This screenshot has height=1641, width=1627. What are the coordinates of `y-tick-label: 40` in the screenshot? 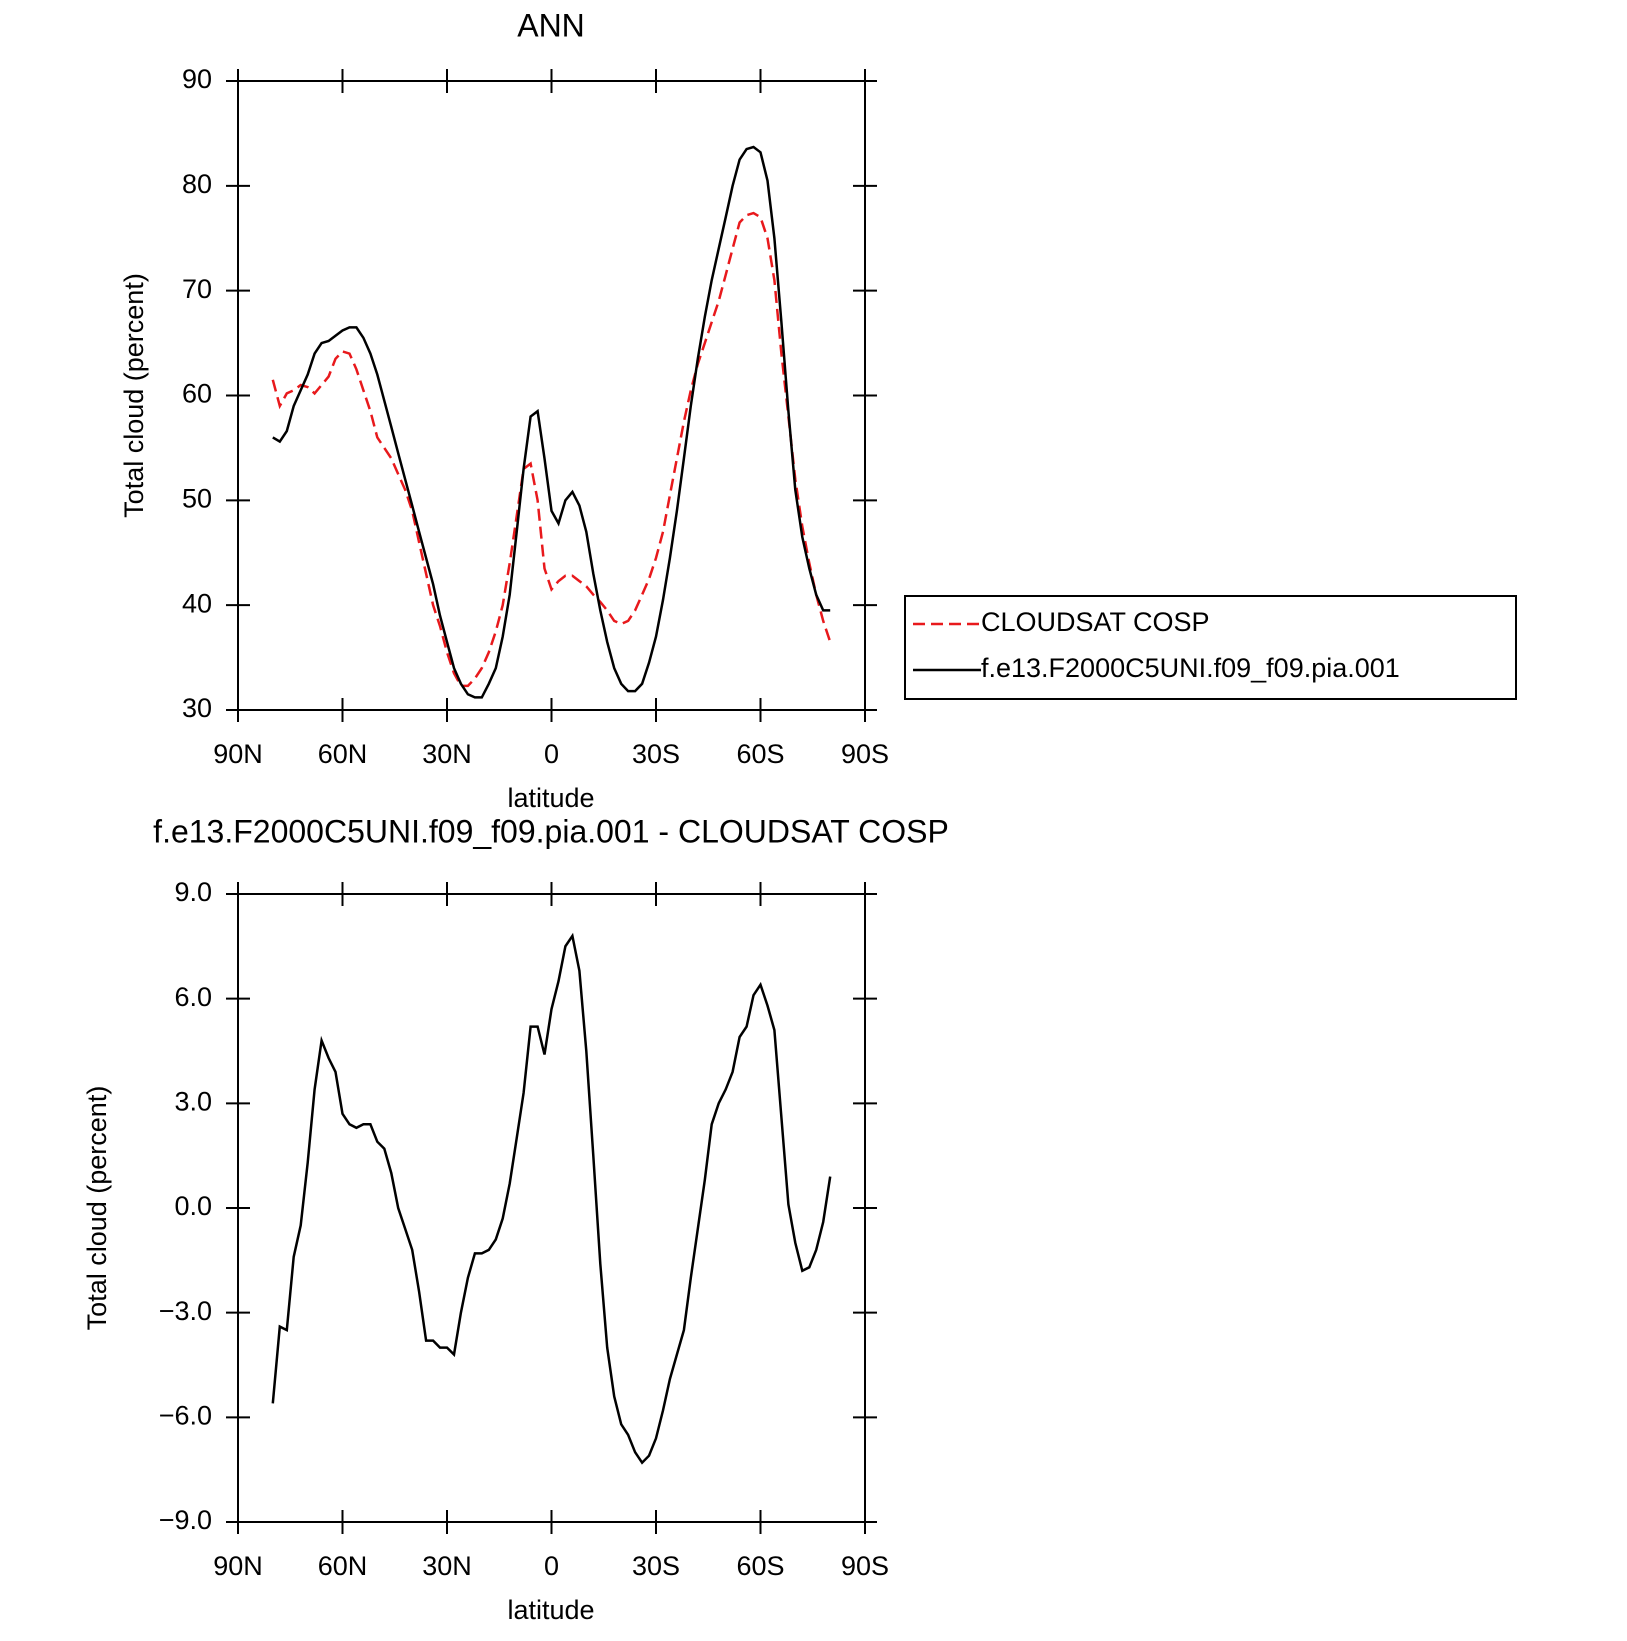 It's located at (197, 603).